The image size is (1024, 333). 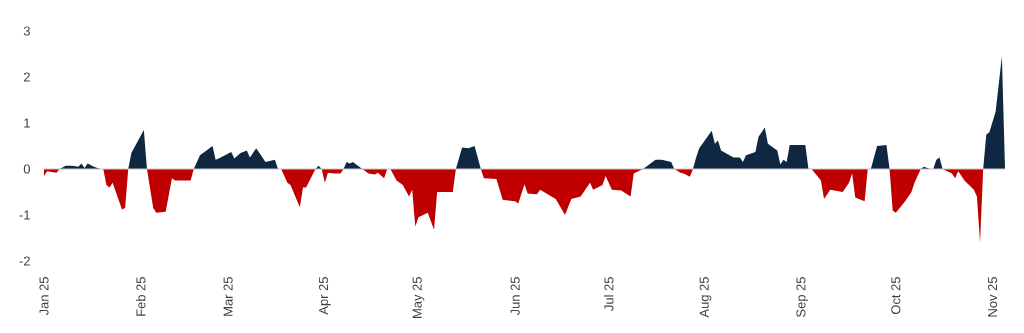 What do you see at coordinates (418, 297) in the screenshot?
I see `x-tick-label: May 25` at bounding box center [418, 297].